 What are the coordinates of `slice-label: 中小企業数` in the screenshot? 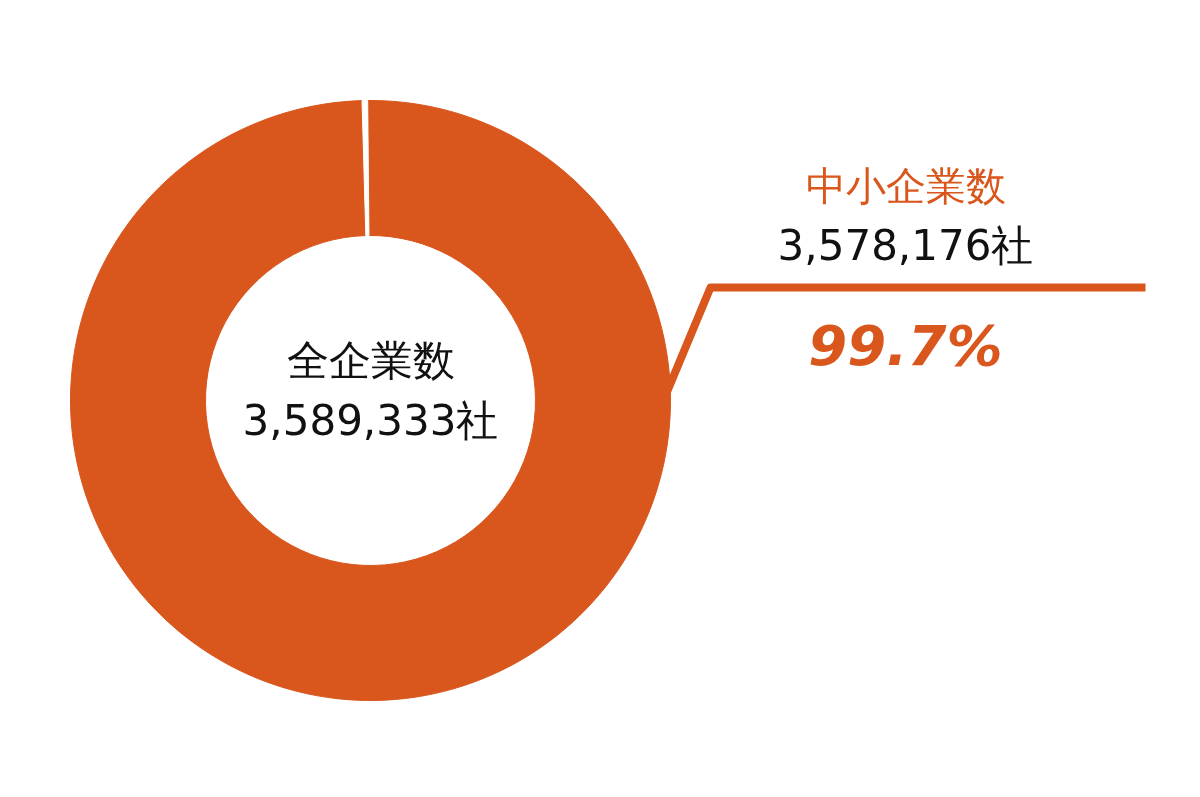 It's located at (905, 185).